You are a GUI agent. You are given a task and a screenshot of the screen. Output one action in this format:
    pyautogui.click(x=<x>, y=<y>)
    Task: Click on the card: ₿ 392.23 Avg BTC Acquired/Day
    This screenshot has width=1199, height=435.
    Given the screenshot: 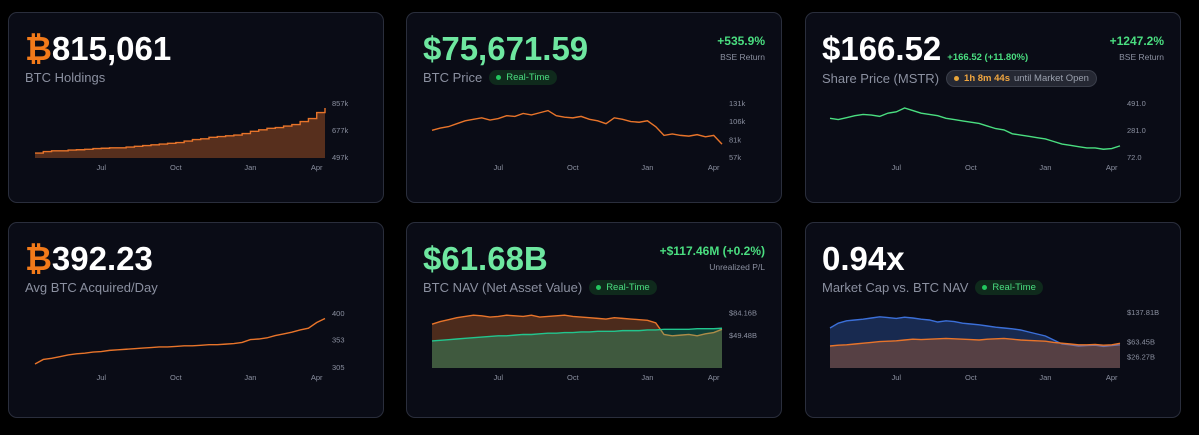 What is the action you would take?
    pyautogui.click(x=196, y=320)
    